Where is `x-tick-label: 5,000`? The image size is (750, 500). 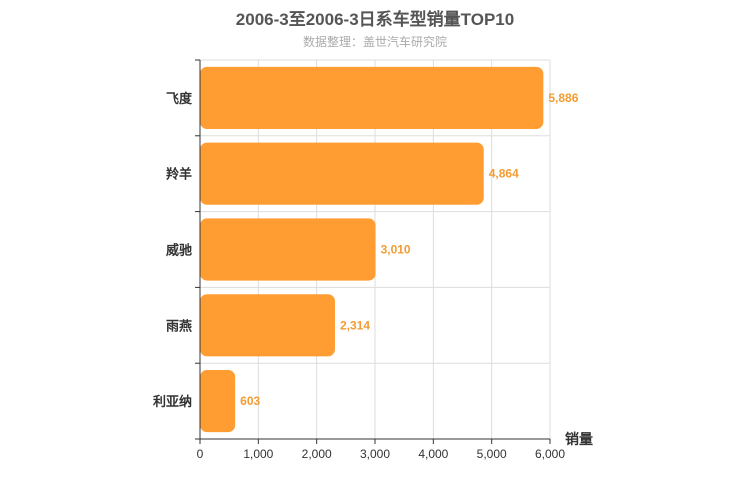 x-tick-label: 5,000 is located at coordinates (492, 454).